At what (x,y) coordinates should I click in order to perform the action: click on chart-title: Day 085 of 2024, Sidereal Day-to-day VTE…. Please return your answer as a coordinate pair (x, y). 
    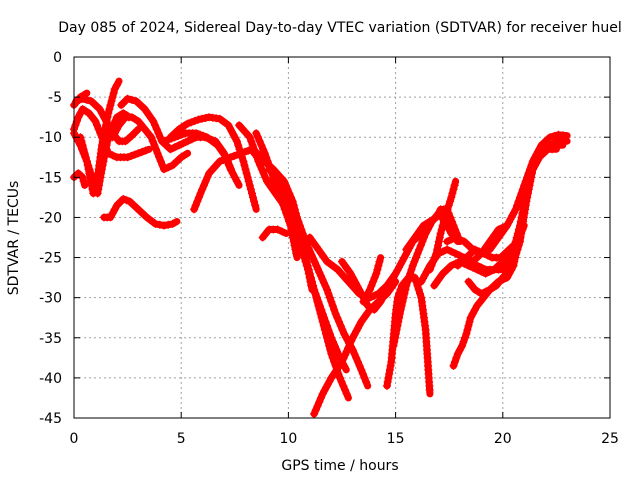
    Looking at the image, I should click on (339, 28).